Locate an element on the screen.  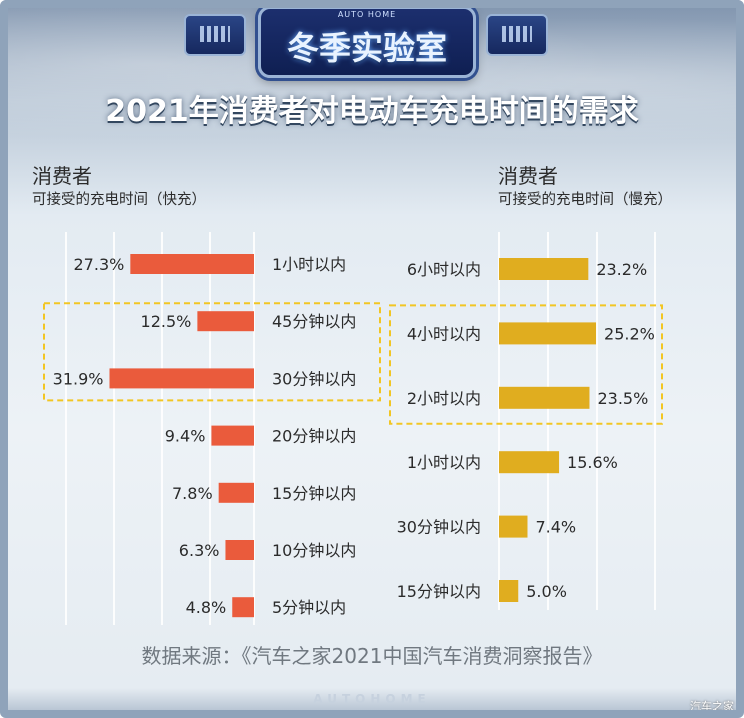
slow-category-label: 6小时以内 is located at coordinates (444, 269).